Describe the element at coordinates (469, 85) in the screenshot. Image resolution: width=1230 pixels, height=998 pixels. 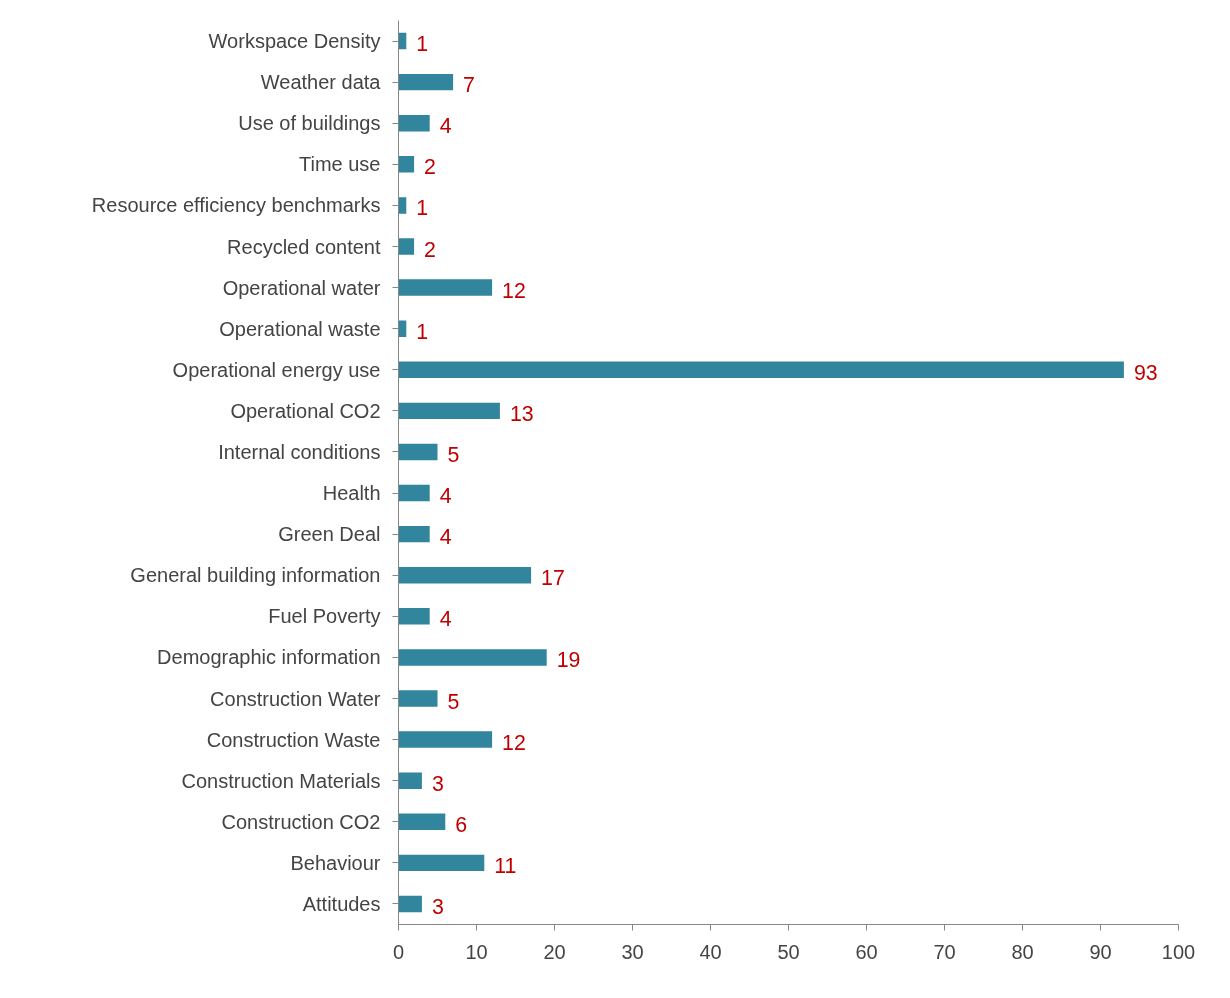
I see `data-label: 7` at that location.